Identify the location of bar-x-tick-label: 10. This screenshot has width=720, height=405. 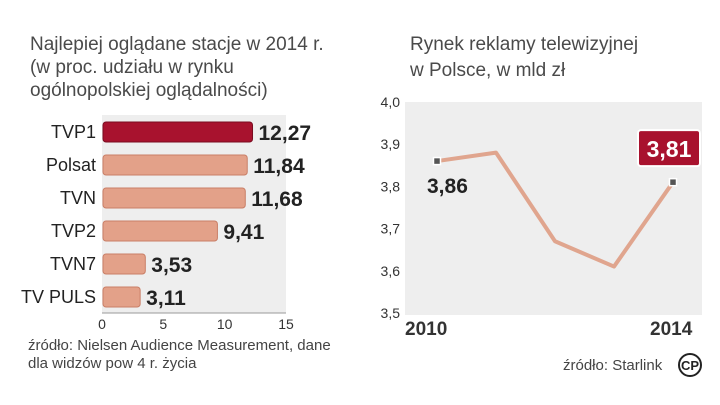
(225, 324).